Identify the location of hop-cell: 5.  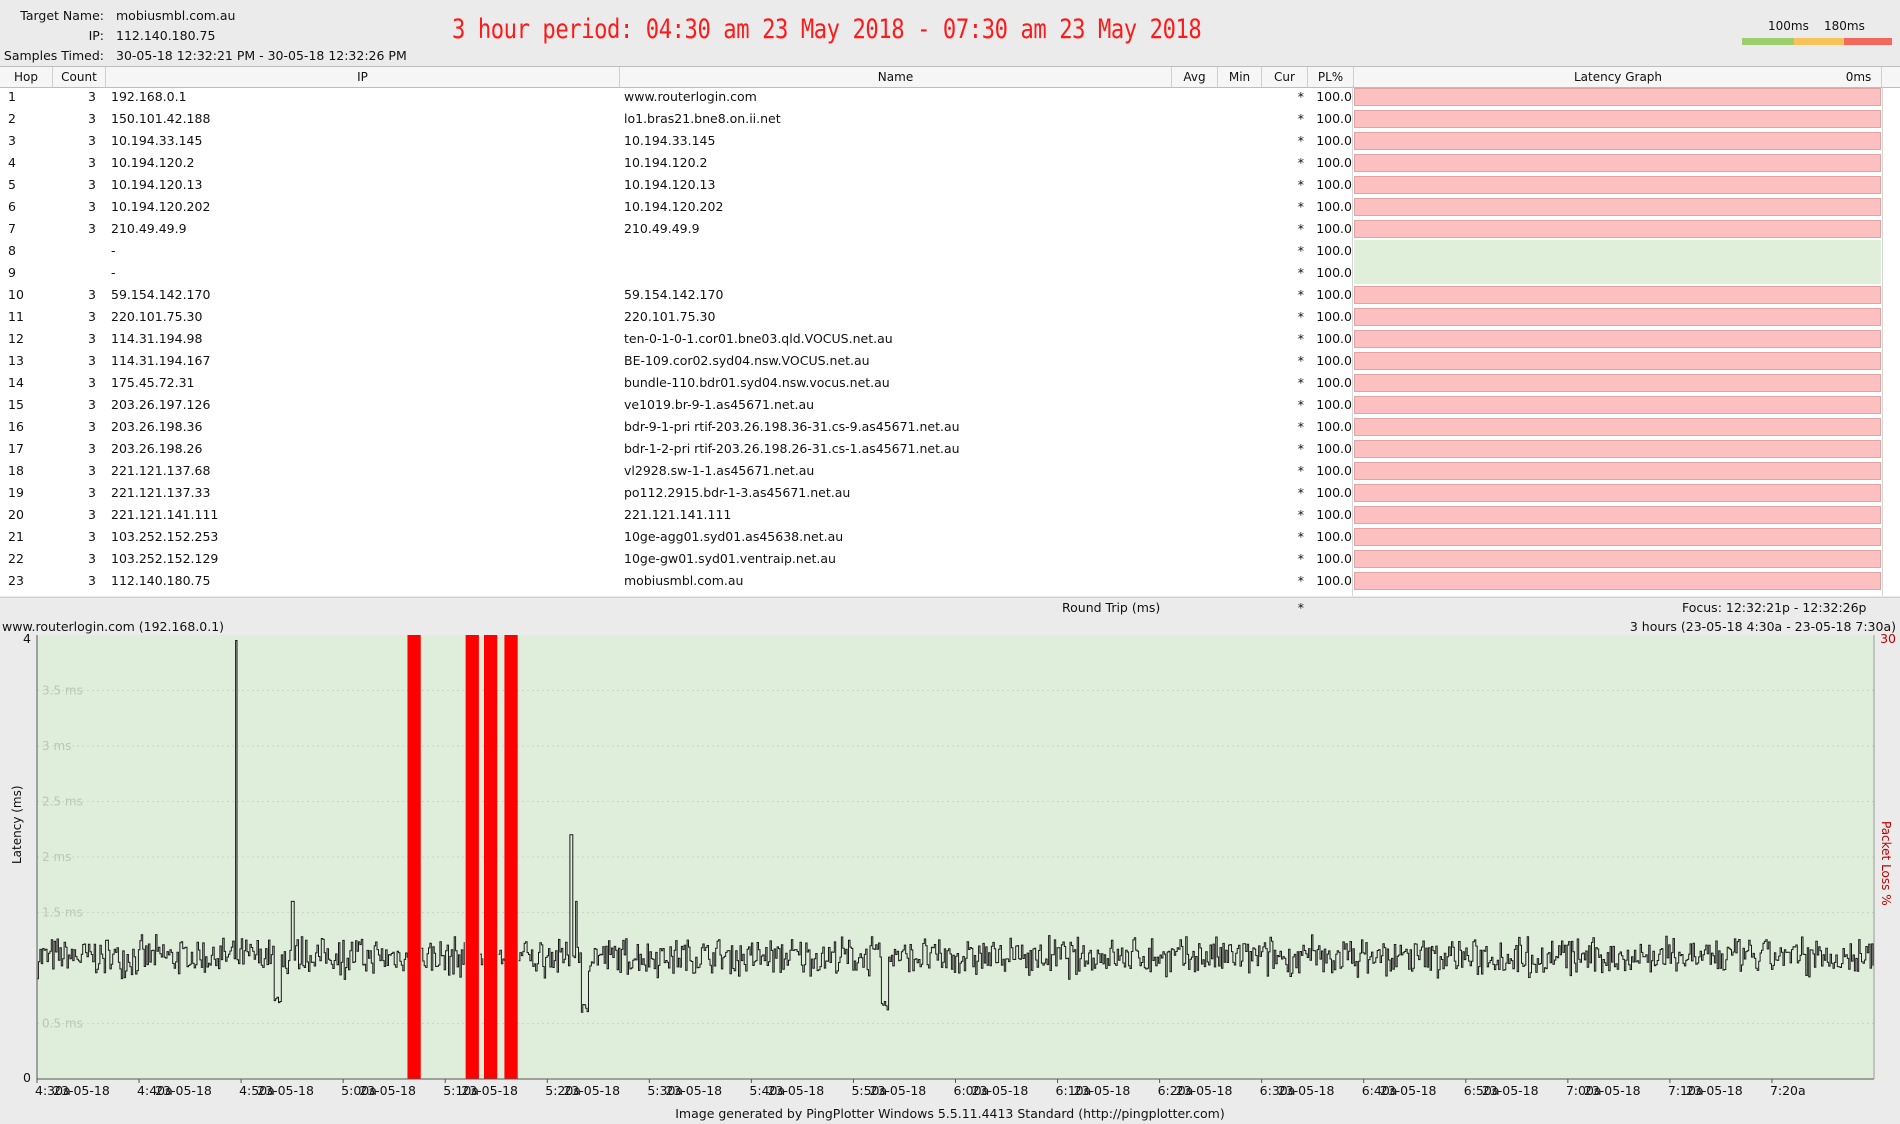
(12, 184).